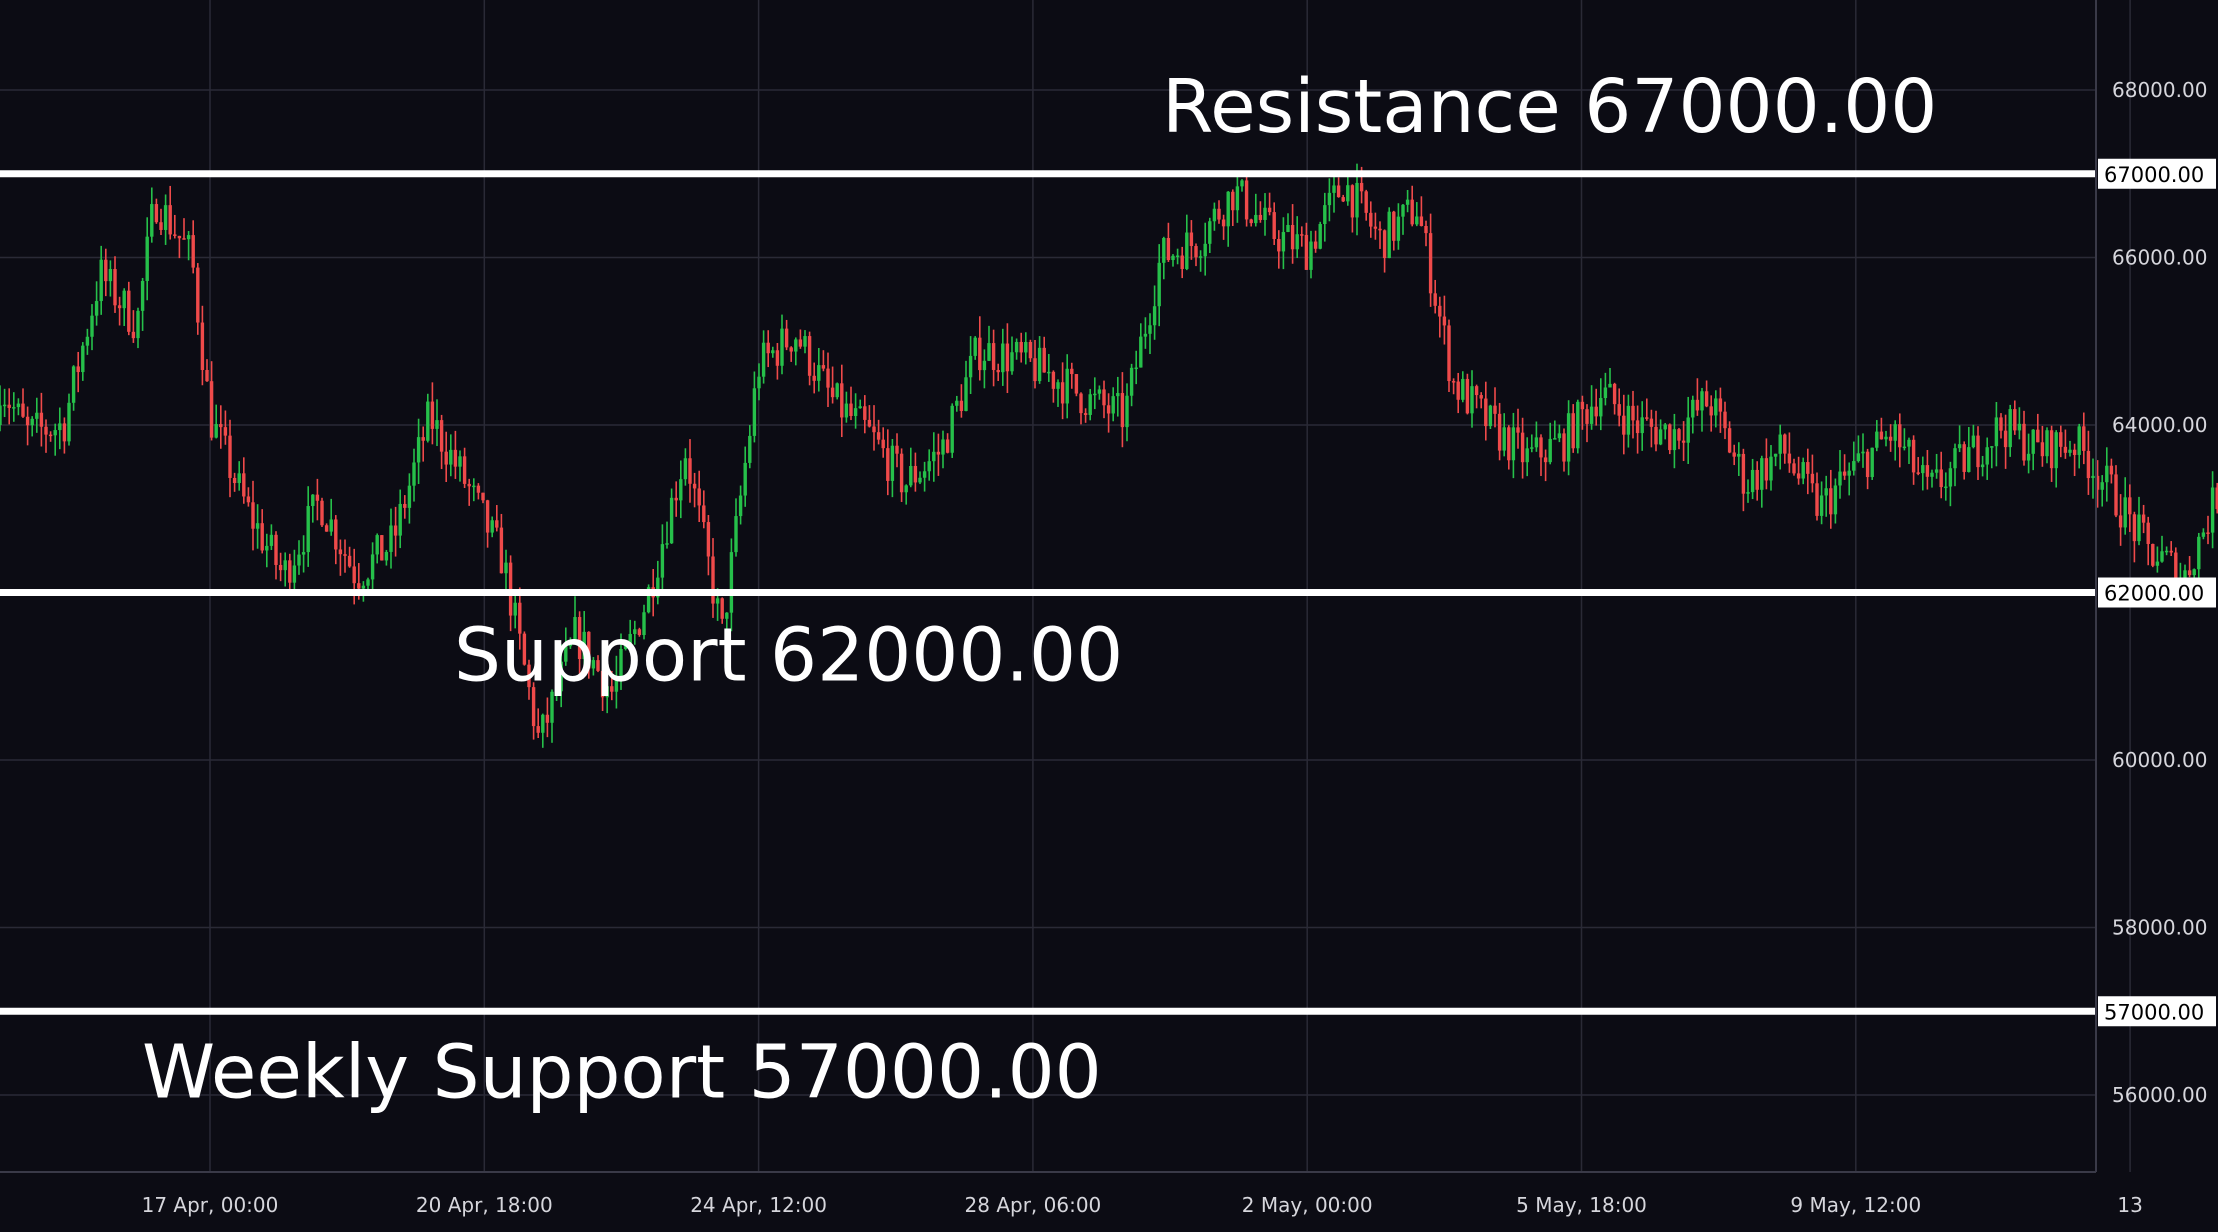  I want to click on x-tick-label: 9 May, 12:00, so click(1855, 1205).